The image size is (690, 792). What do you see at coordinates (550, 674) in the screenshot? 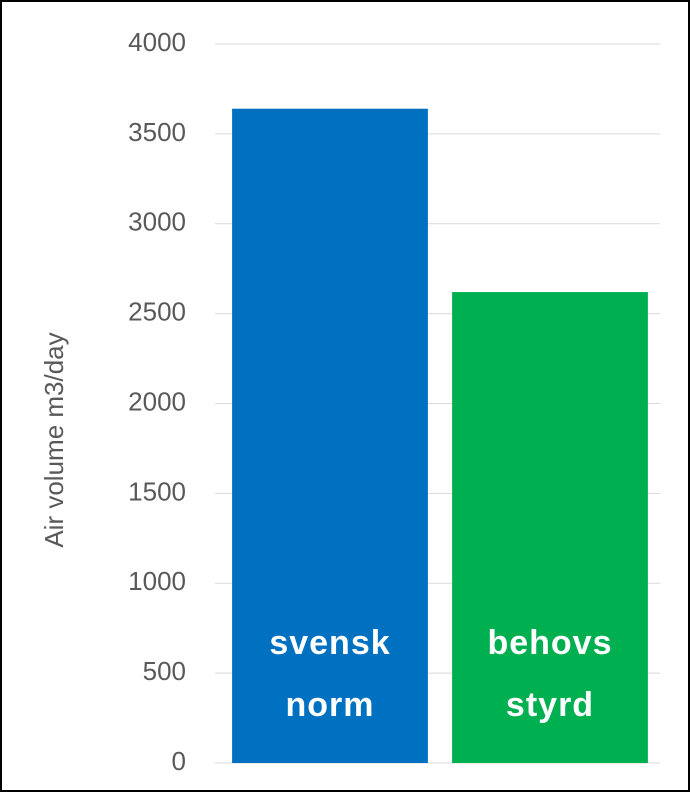
I see `category-label: behovs styrd` at bounding box center [550, 674].